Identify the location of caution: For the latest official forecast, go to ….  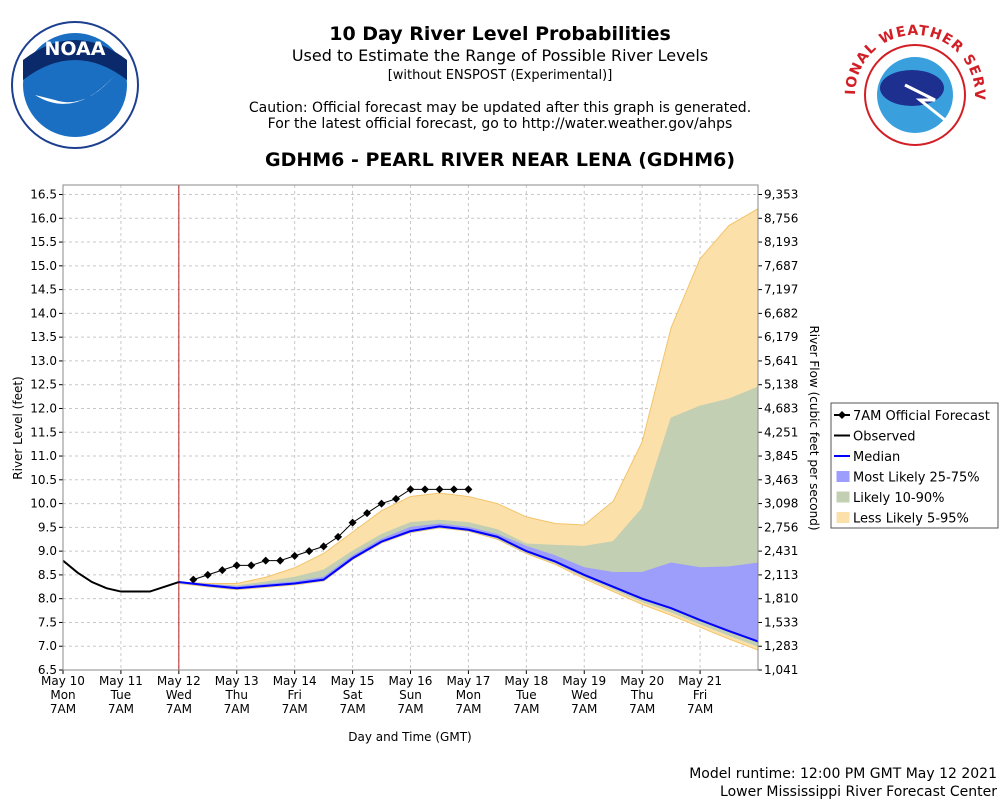
(500, 124).